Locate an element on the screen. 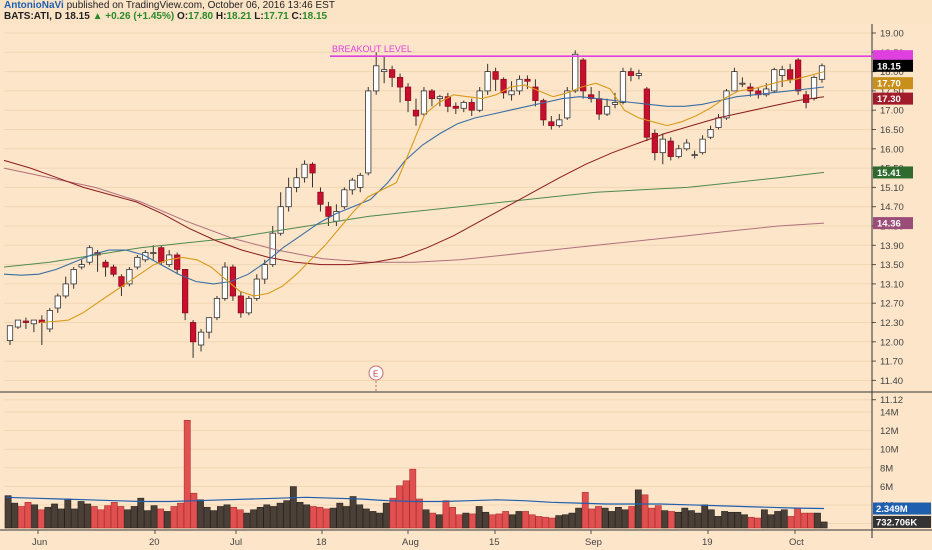 Image resolution: width=932 pixels, height=550 pixels. volume-tick-label: 8M is located at coordinates (886, 468).